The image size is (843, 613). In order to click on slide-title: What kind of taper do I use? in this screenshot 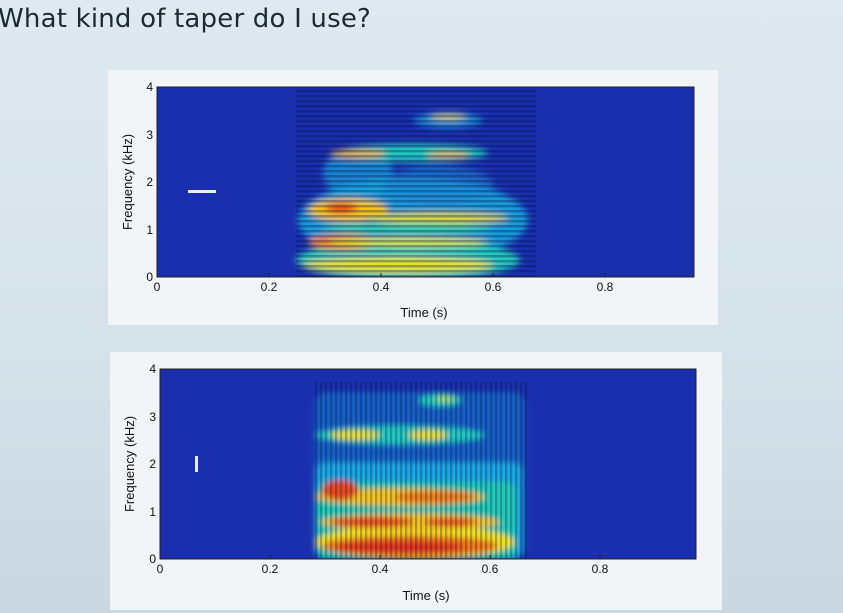, I will do `click(186, 19)`.